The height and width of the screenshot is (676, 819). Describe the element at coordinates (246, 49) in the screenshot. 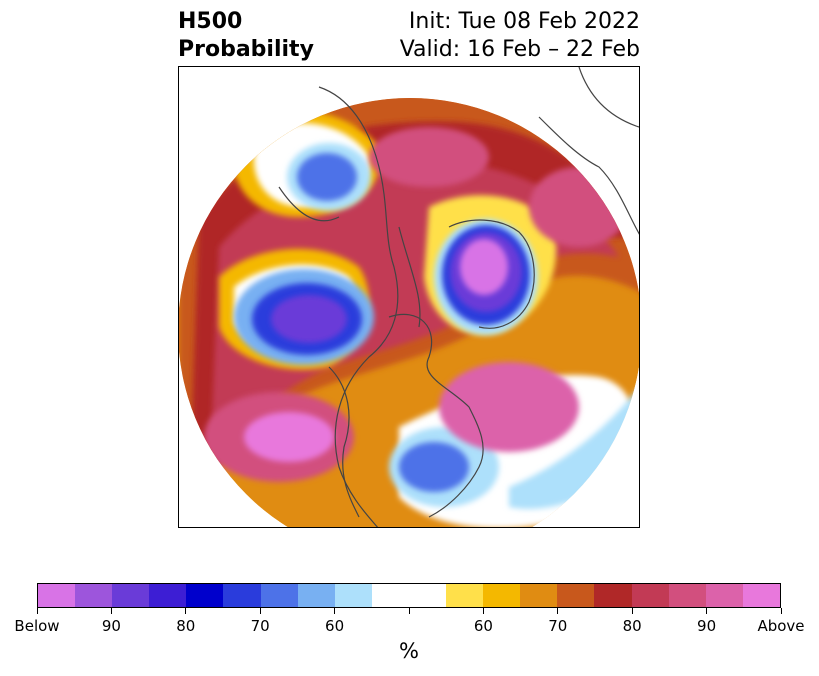

I see `title-product: Probability` at that location.